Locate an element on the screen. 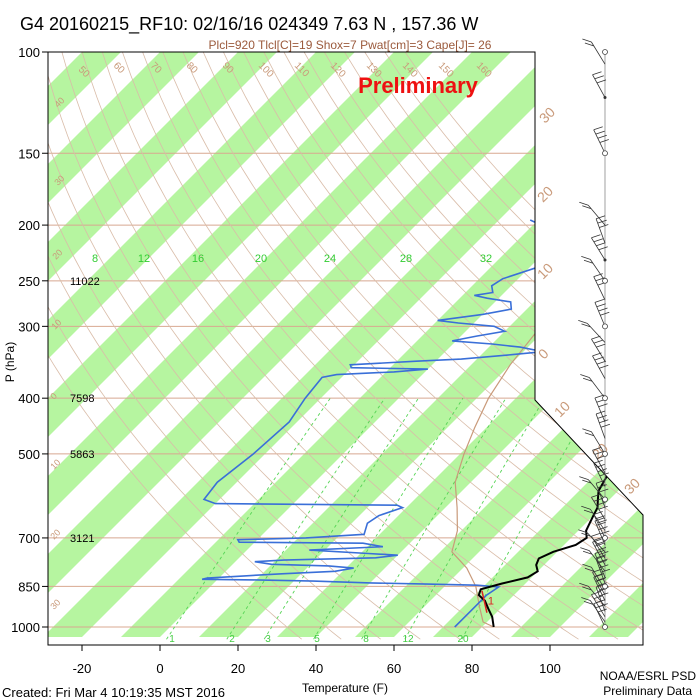 The height and width of the screenshot is (700, 700). y-tick-label: 250 is located at coordinates (29, 281).